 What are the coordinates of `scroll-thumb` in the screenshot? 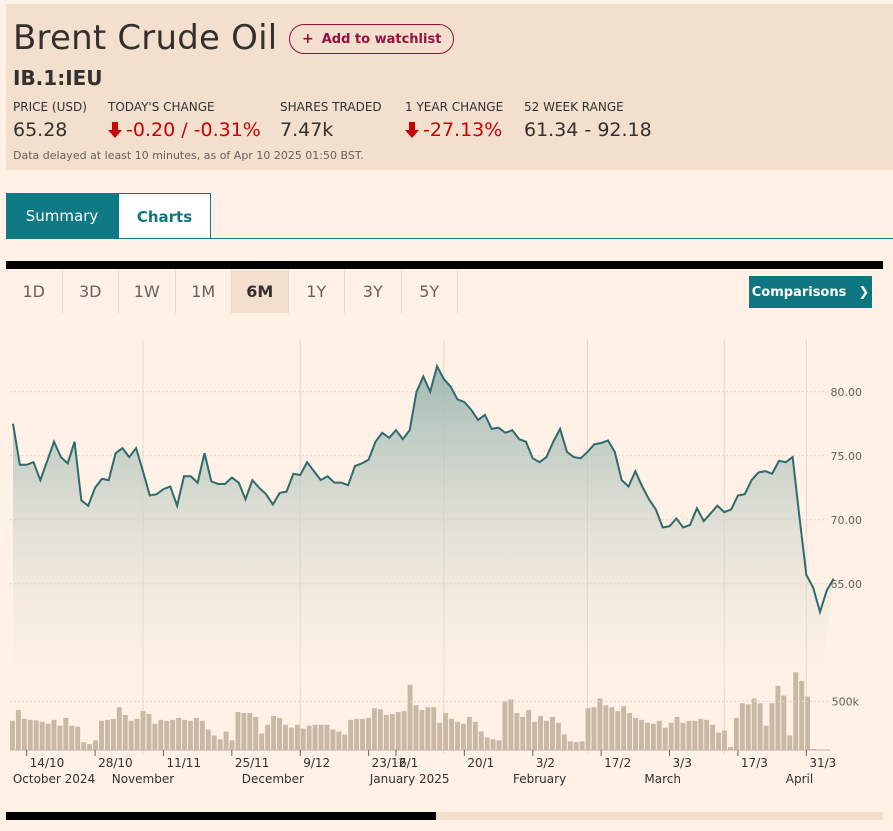 It's located at (221, 816).